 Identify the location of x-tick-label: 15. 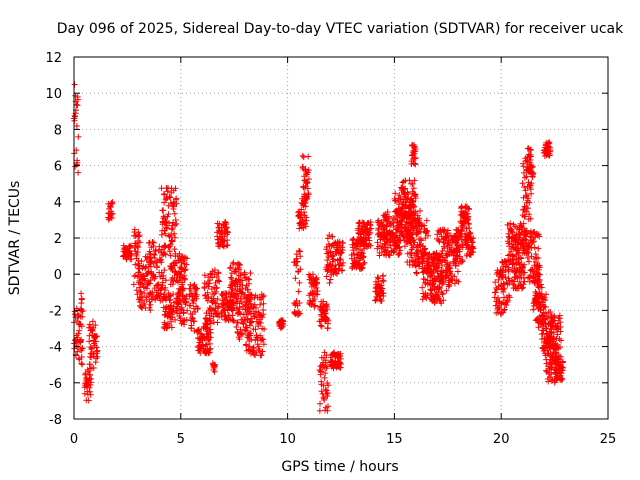
(394, 439).